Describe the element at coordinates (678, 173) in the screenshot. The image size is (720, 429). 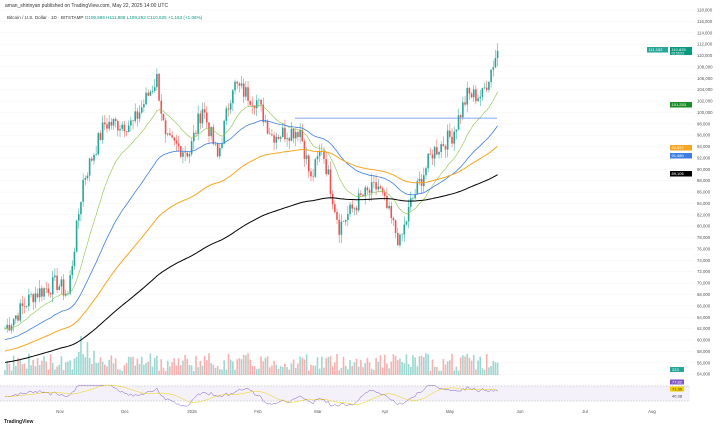
I see `price-tag-label: 89,106` at that location.